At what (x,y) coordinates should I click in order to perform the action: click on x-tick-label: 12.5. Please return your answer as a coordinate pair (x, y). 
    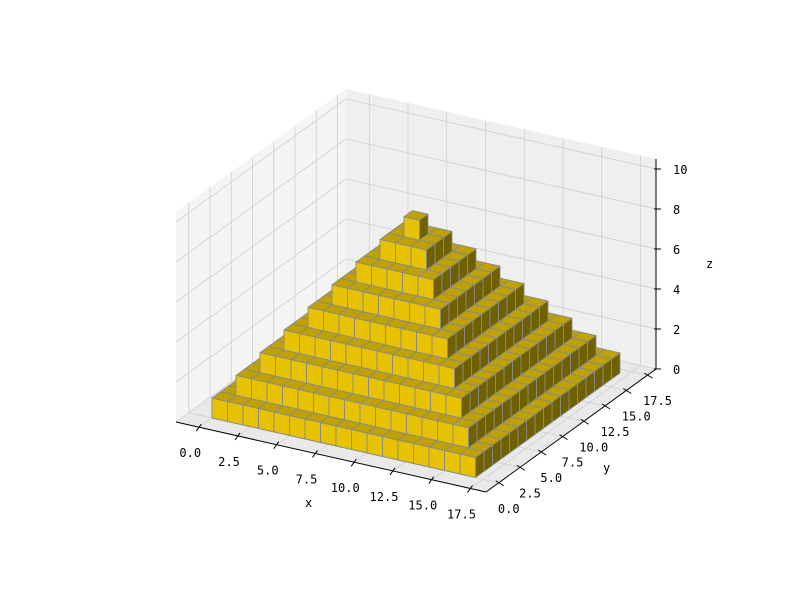
    Looking at the image, I should click on (384, 497).